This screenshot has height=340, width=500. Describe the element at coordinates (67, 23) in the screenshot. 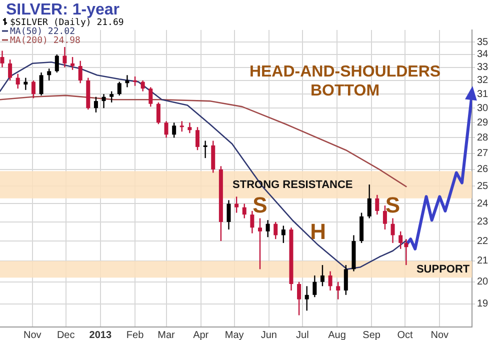

I see `legend-label: $SILVER (Daily) 21.69` at that location.